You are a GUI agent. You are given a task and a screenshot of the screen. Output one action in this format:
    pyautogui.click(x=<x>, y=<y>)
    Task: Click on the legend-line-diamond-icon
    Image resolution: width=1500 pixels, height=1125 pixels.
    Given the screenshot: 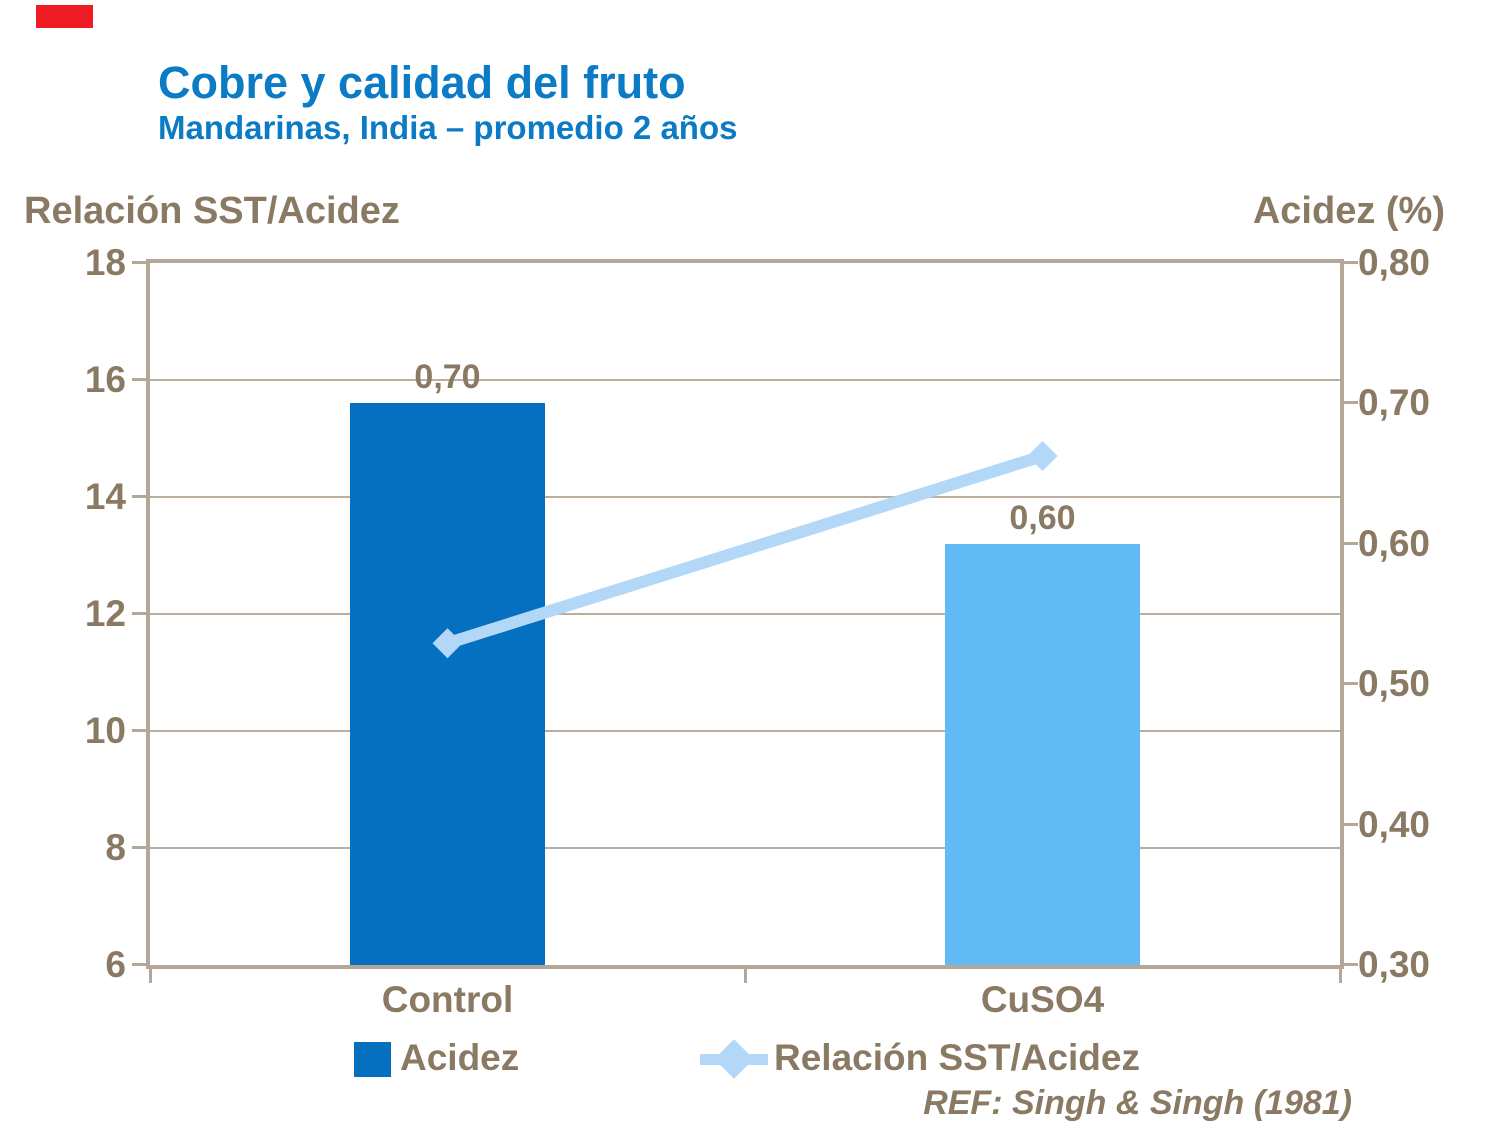 What is the action you would take?
    pyautogui.click(x=734, y=1059)
    